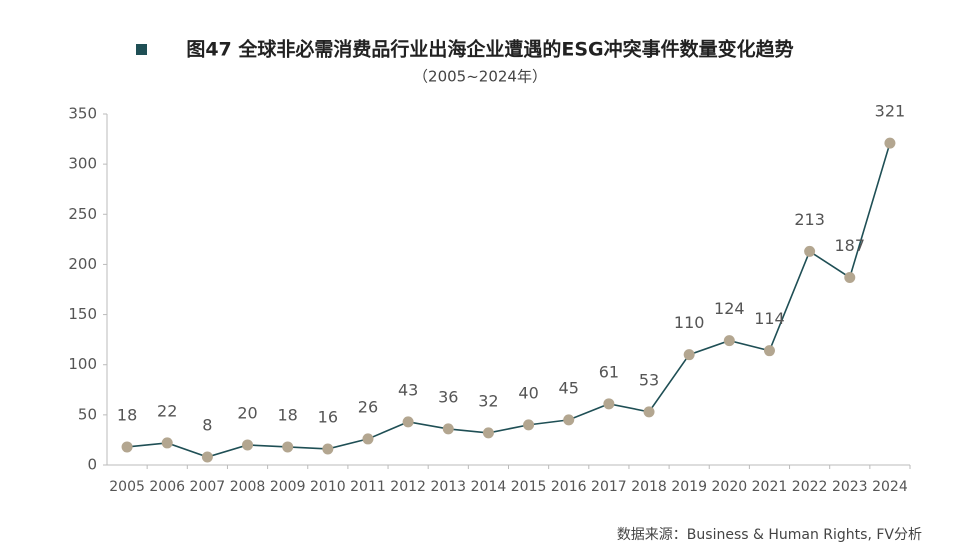 This screenshot has height=559, width=960. I want to click on x-tick-label: 2011, so click(368, 487).